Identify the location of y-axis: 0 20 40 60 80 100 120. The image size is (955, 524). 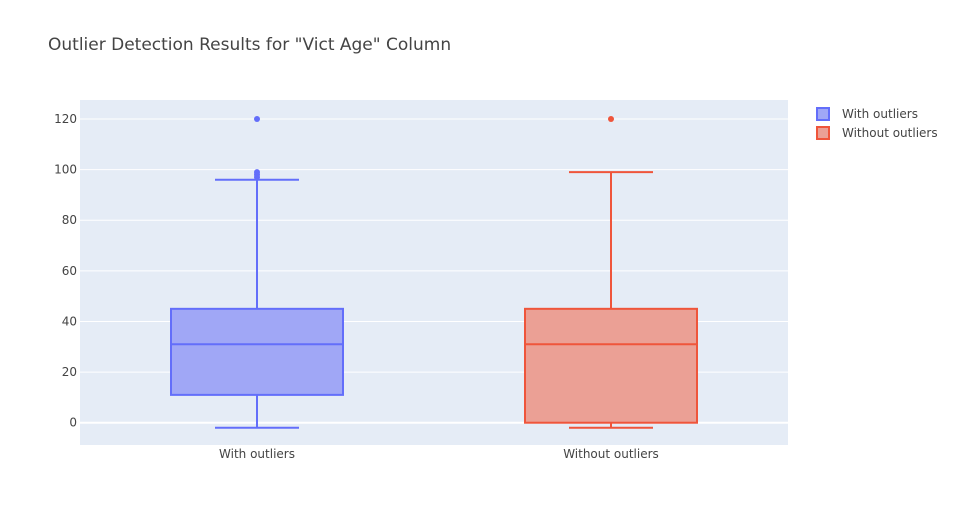
(65, 271).